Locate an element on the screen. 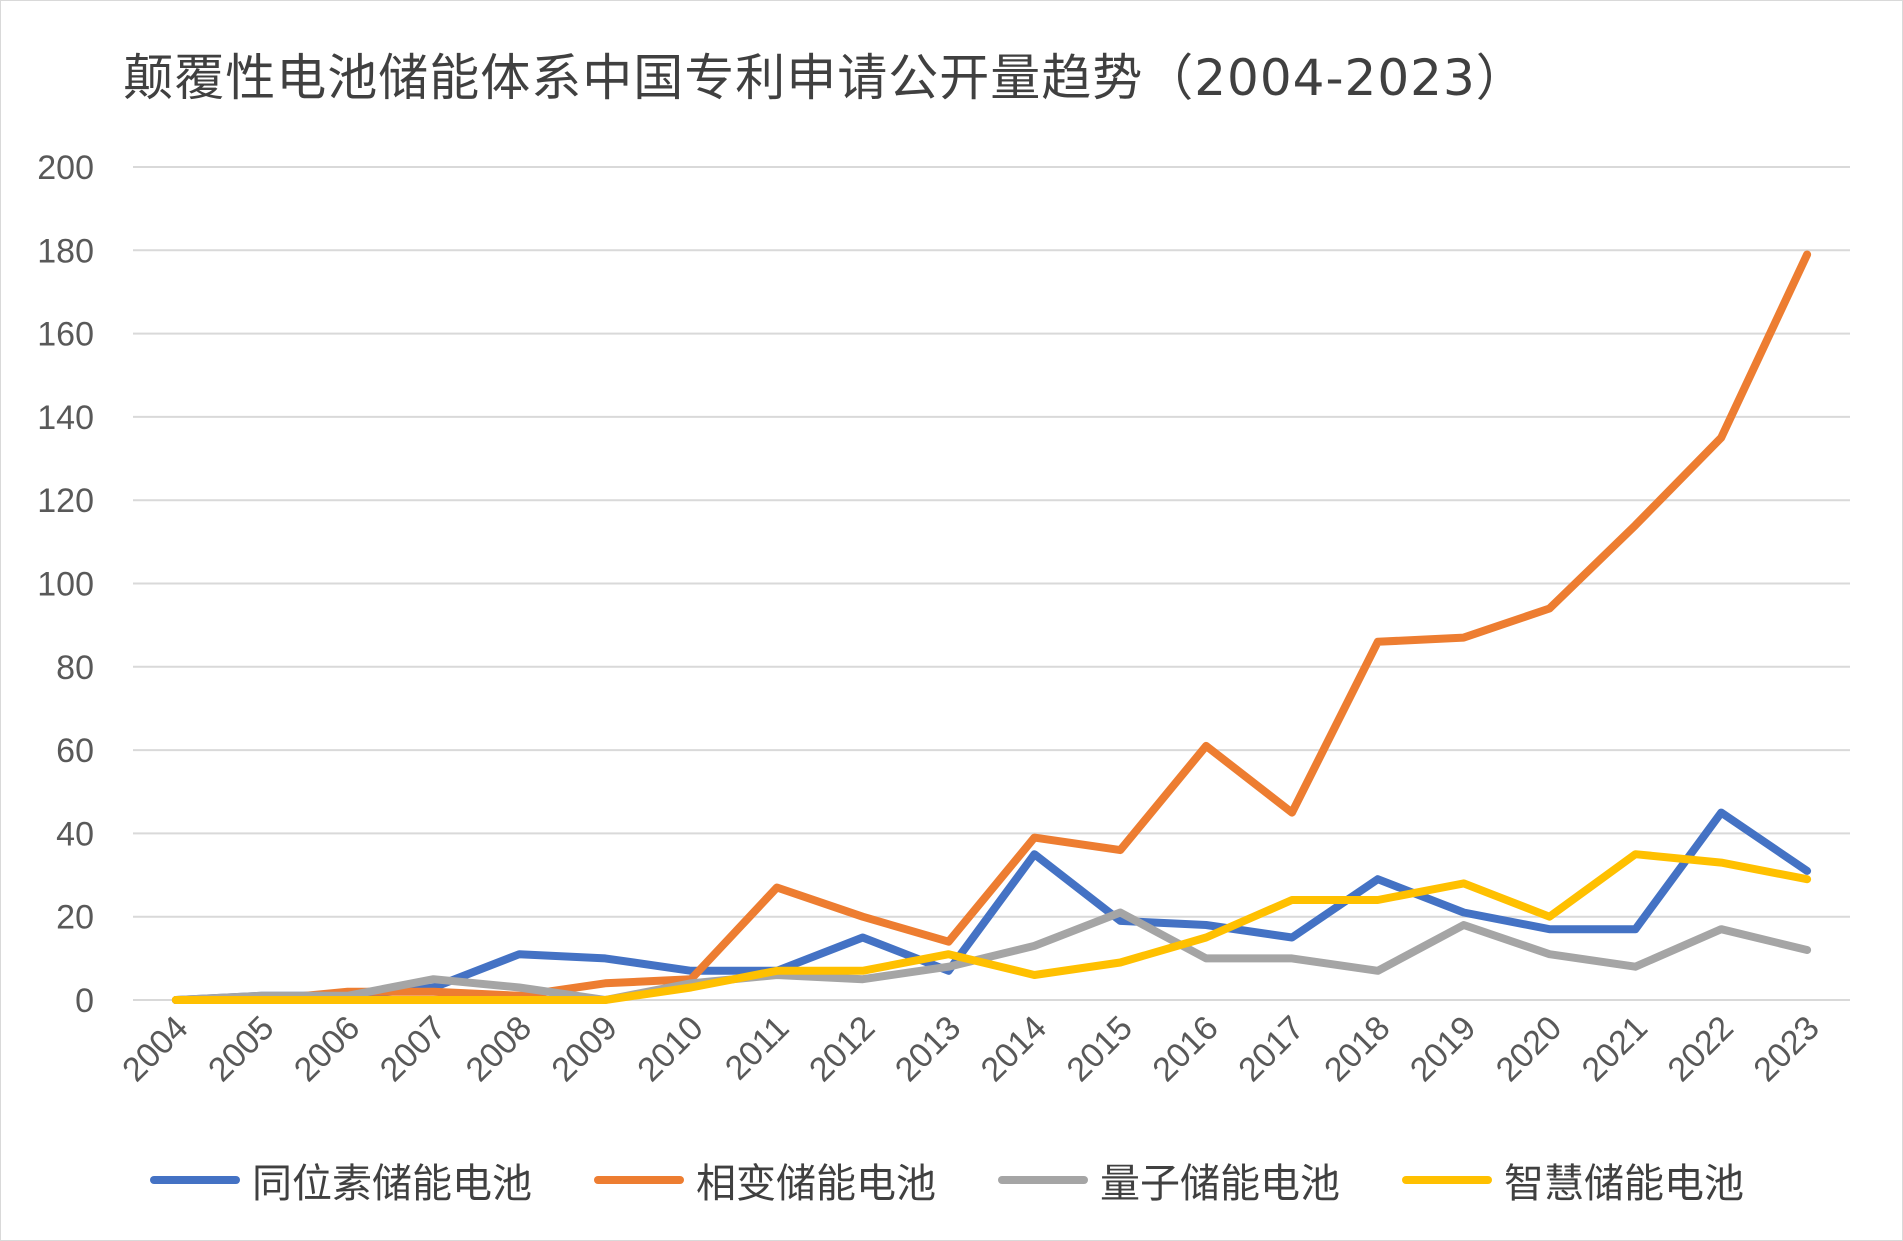 This screenshot has width=1903, height=1241. x-tick-label: 2015 is located at coordinates (1100, 1049).